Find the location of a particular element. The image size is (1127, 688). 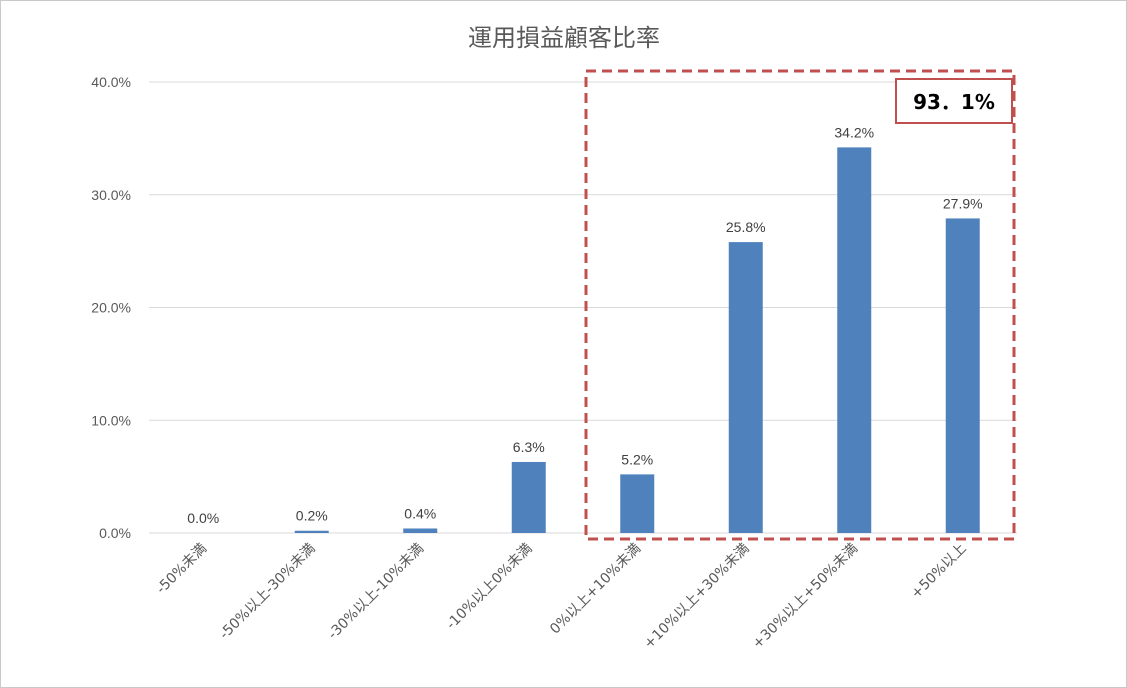

x-tick-label: +50%以上 is located at coordinates (938, 571).